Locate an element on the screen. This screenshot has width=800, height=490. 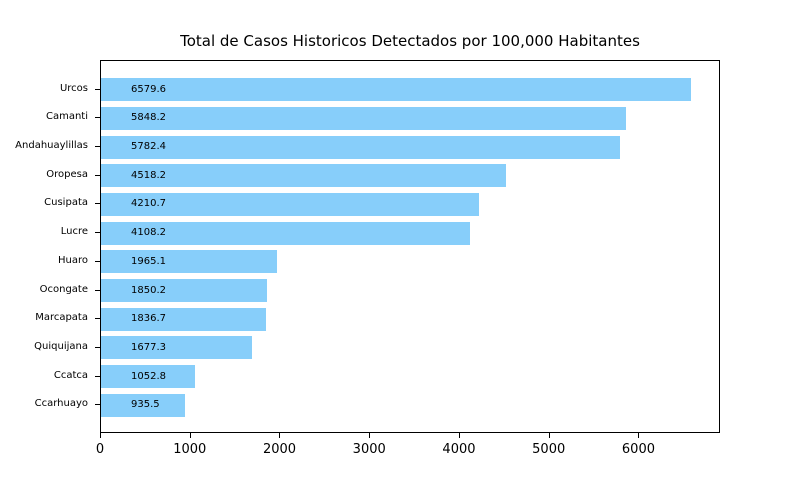
y-tick-label-ccarhuayo: Ccarhuayo is located at coordinates (61, 404).